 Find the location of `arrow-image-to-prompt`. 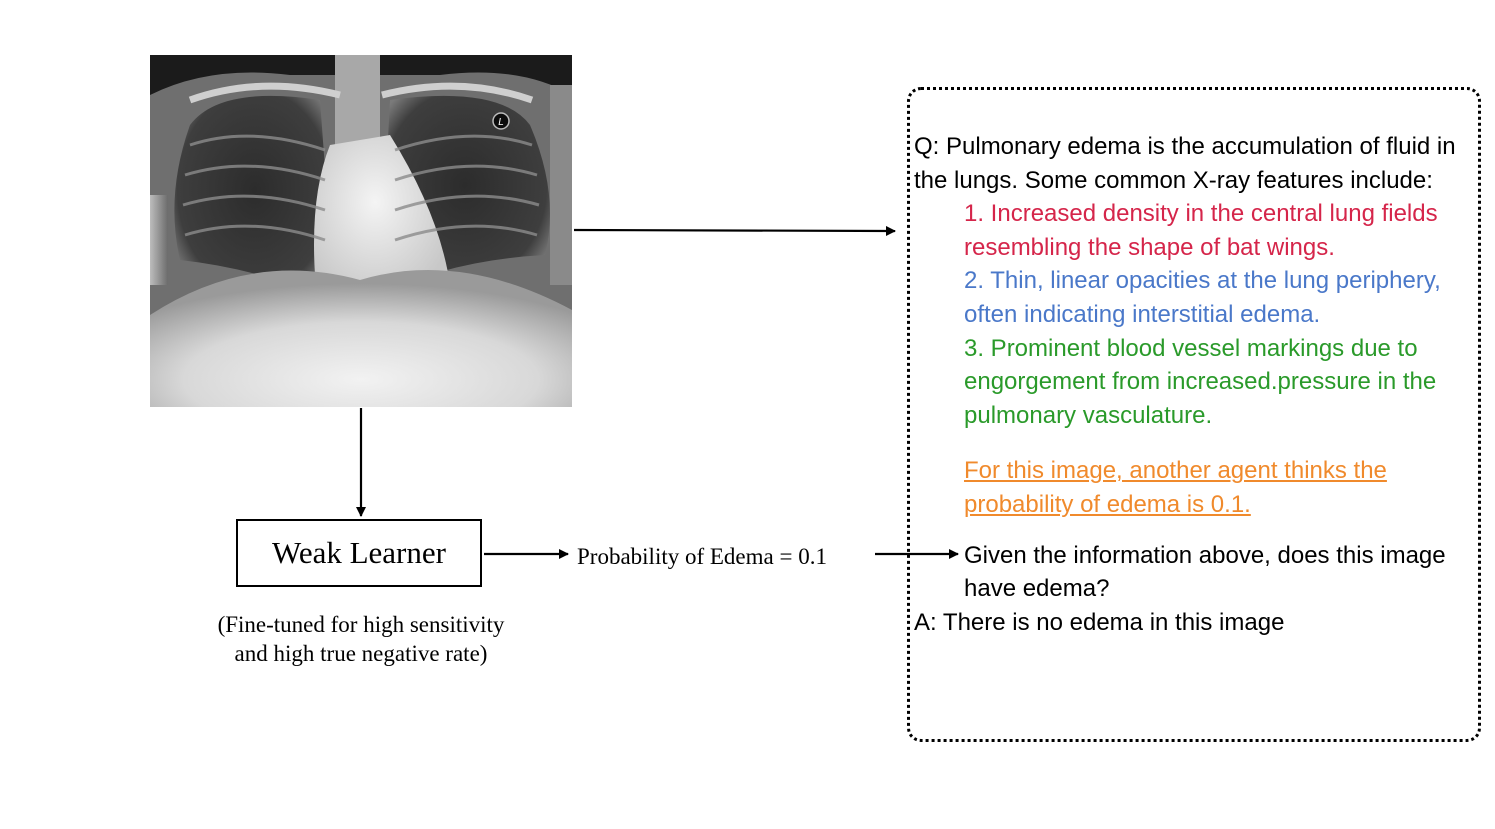

arrow-image-to-prompt is located at coordinates (734, 230).